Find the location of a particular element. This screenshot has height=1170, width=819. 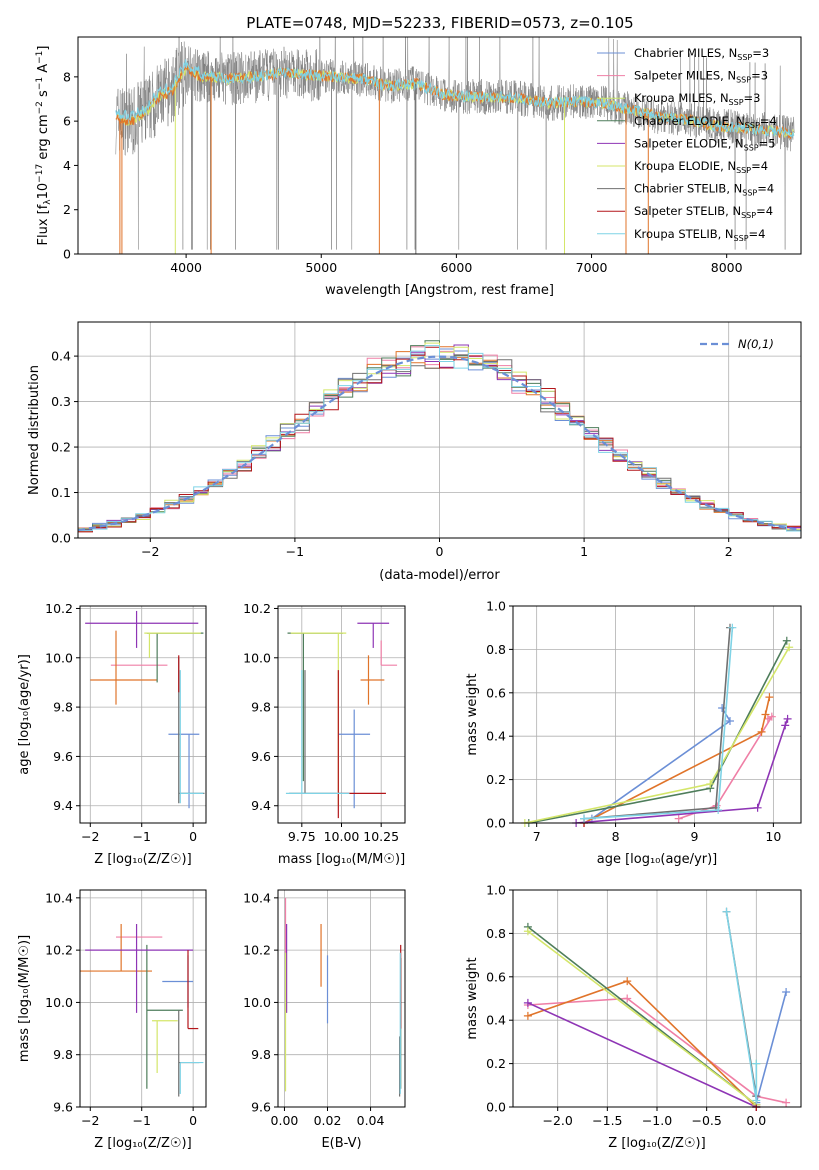

massweight-vs-age-grid is located at coordinates (657, 714).